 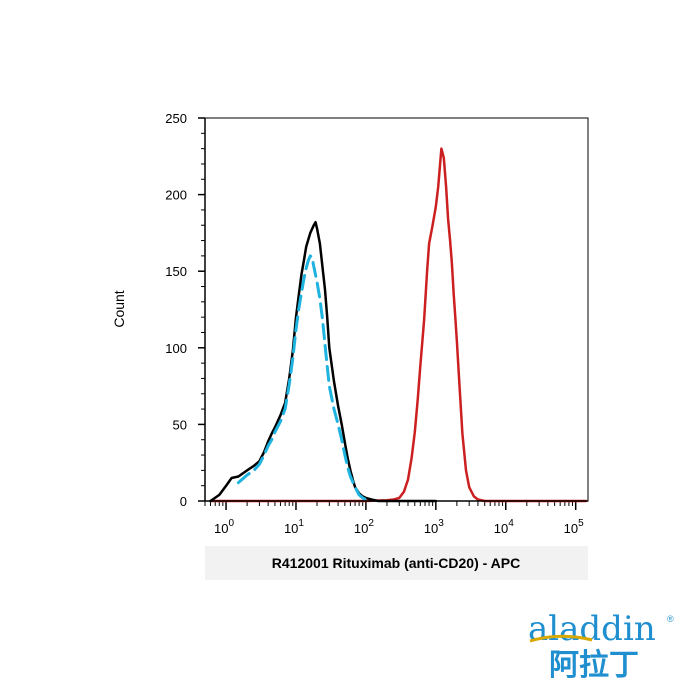 What do you see at coordinates (180, 424) in the screenshot?
I see `y-tick-label: 50` at bounding box center [180, 424].